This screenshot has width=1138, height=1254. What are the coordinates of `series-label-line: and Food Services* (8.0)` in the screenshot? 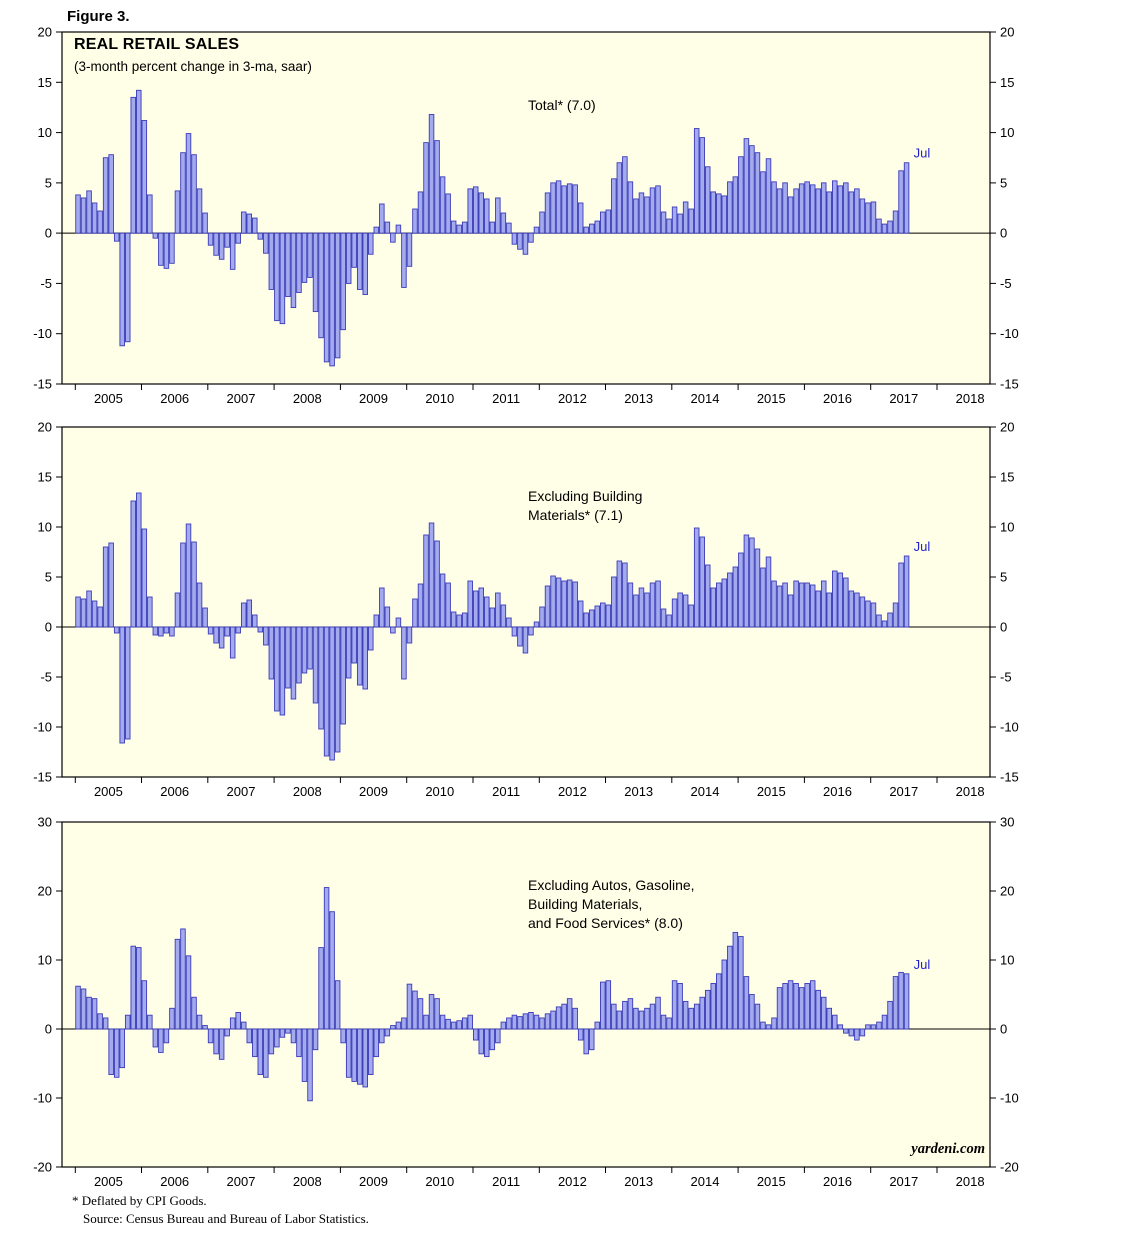 It's located at (605, 922).